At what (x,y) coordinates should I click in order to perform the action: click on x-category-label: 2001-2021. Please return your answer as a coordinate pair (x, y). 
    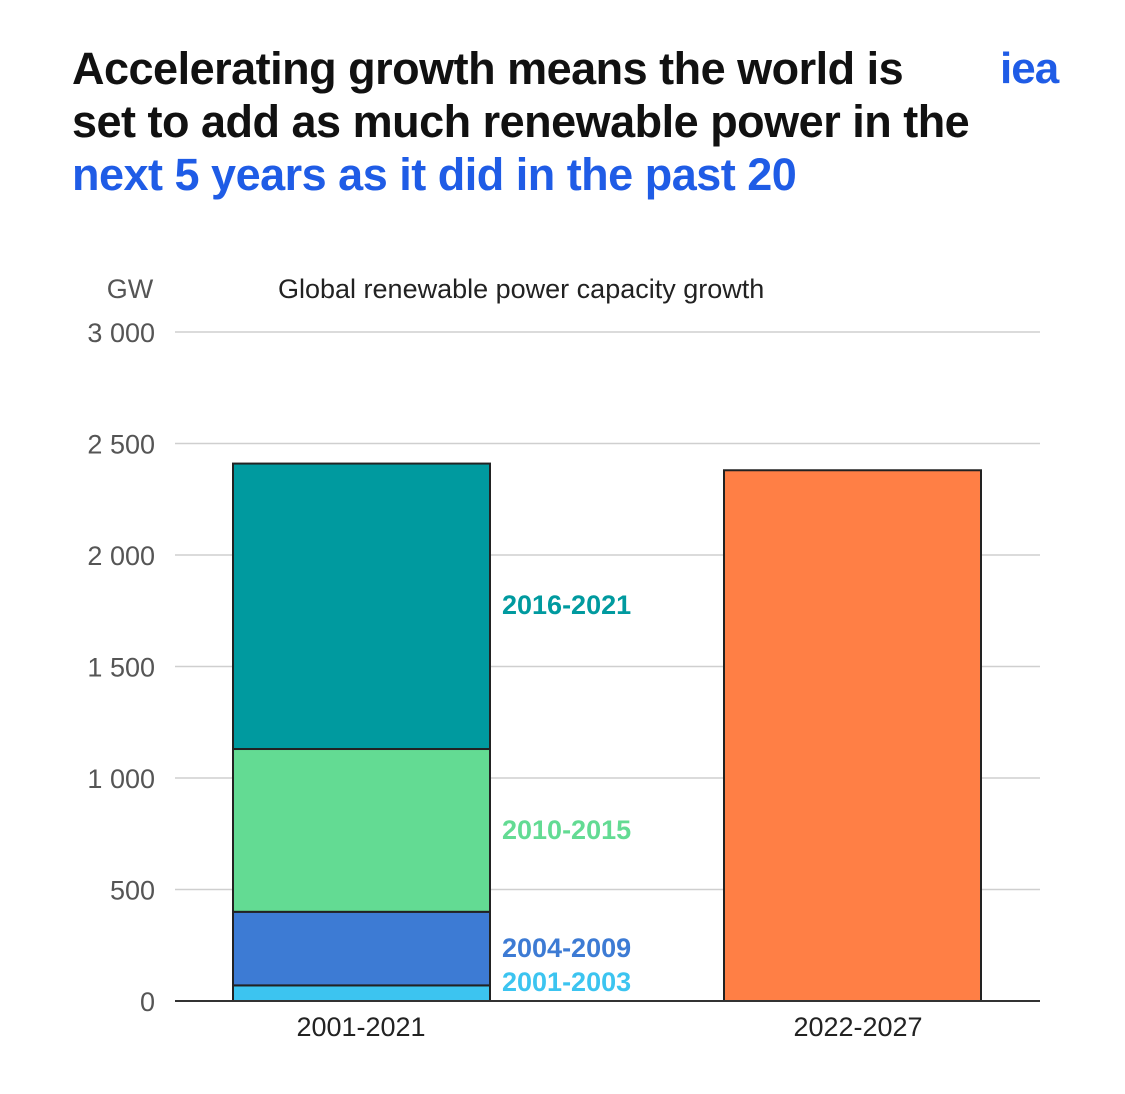
    Looking at the image, I should click on (360, 1027).